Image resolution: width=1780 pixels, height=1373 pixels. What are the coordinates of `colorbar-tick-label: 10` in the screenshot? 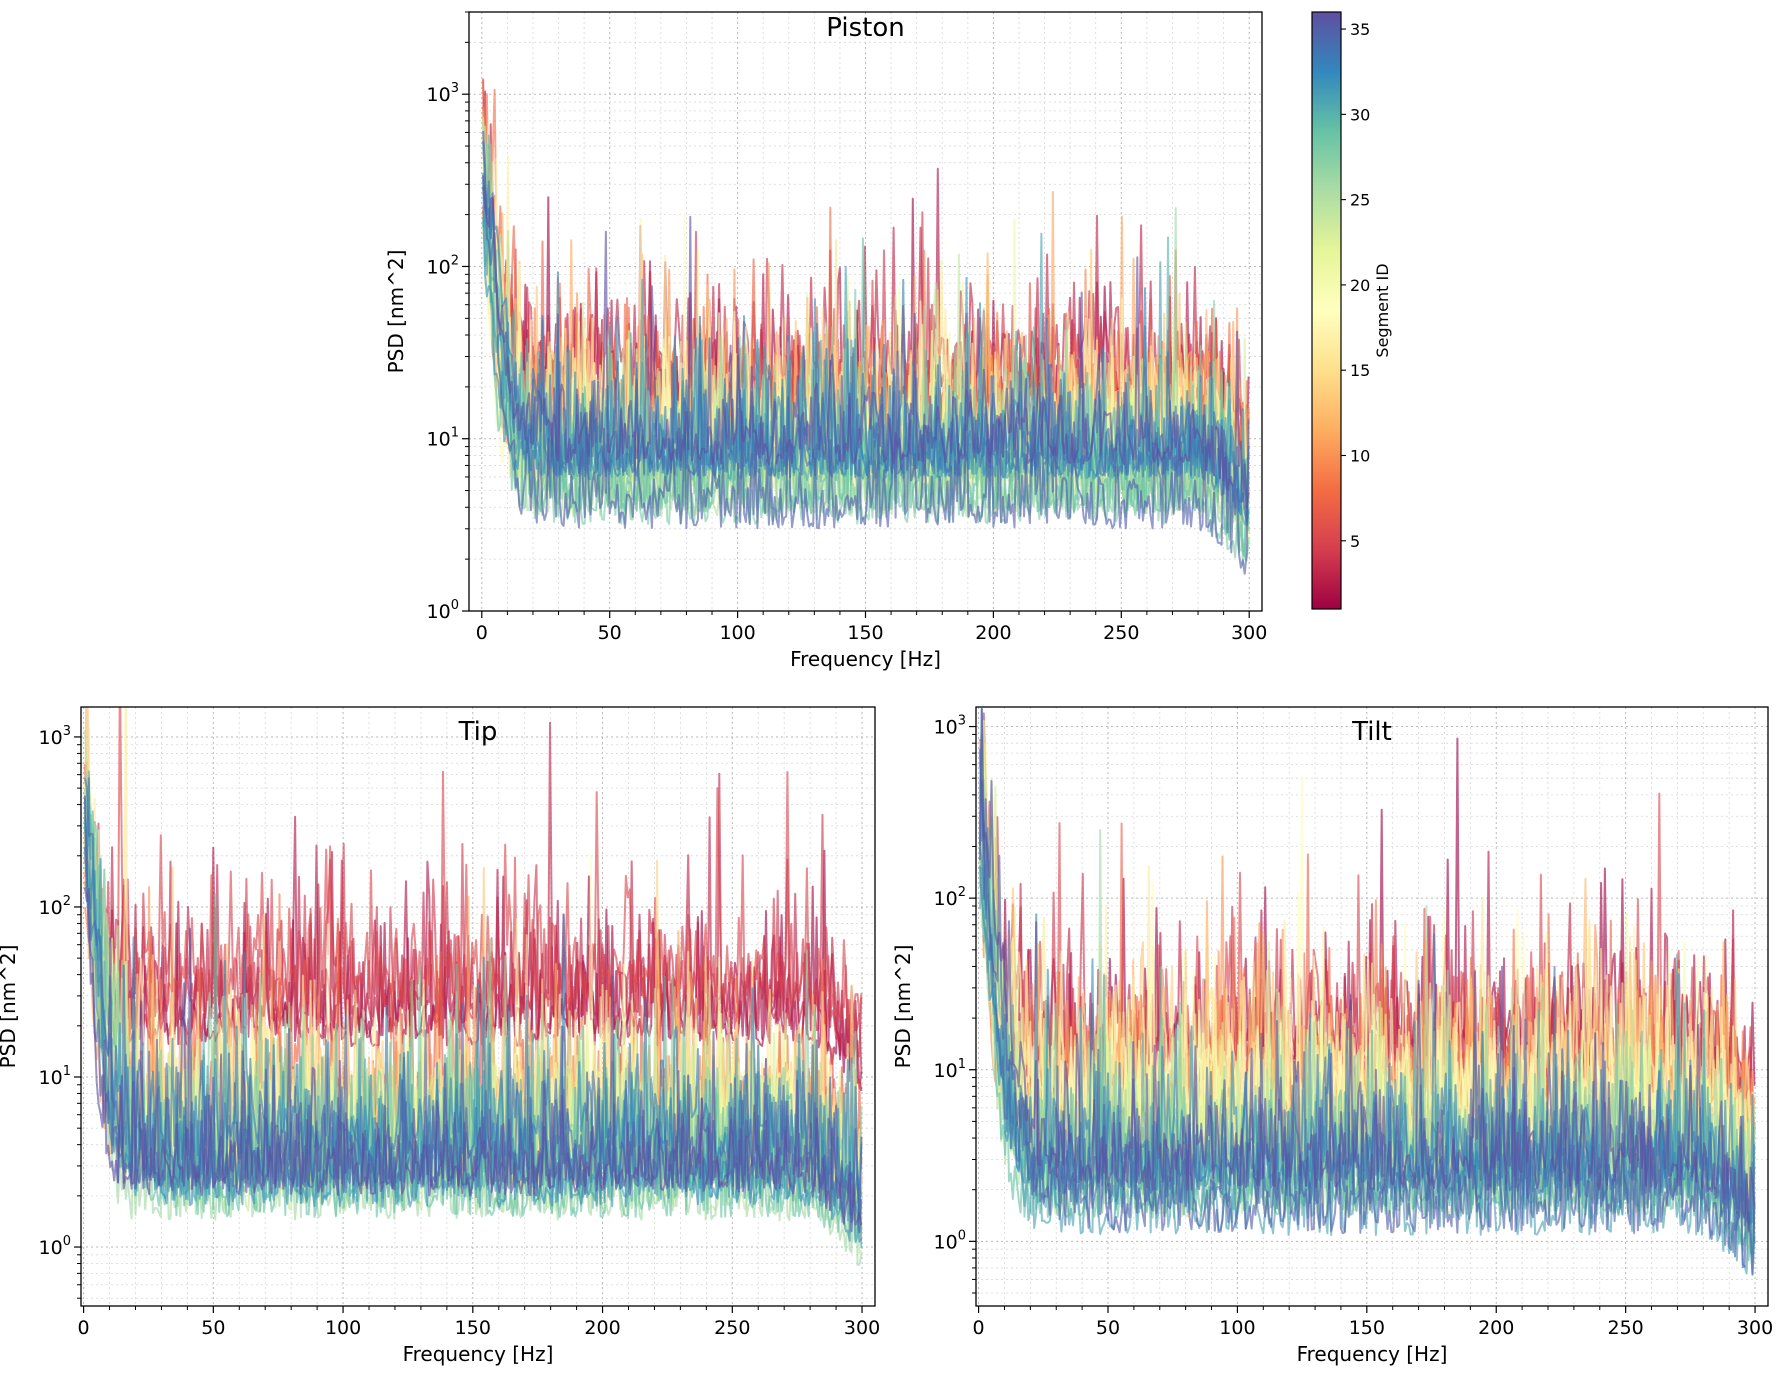 It's located at (1360, 455).